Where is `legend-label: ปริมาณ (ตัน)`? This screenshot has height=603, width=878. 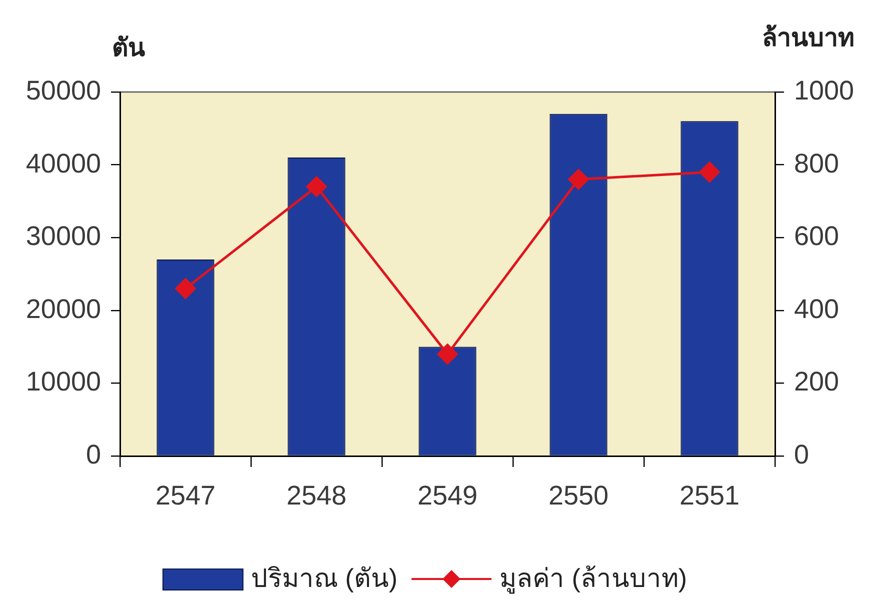
legend-label: ปริมาณ (ตัน) is located at coordinates (324, 578).